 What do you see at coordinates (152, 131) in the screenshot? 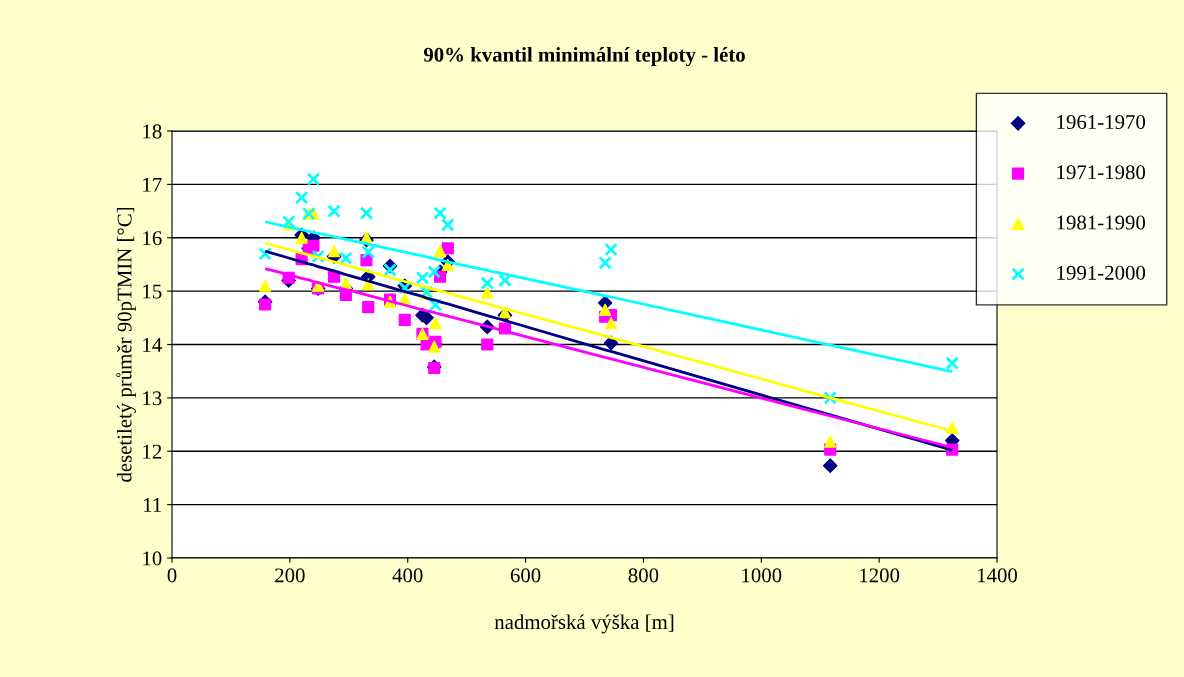
I see `y-tick-label: 18` at bounding box center [152, 131].